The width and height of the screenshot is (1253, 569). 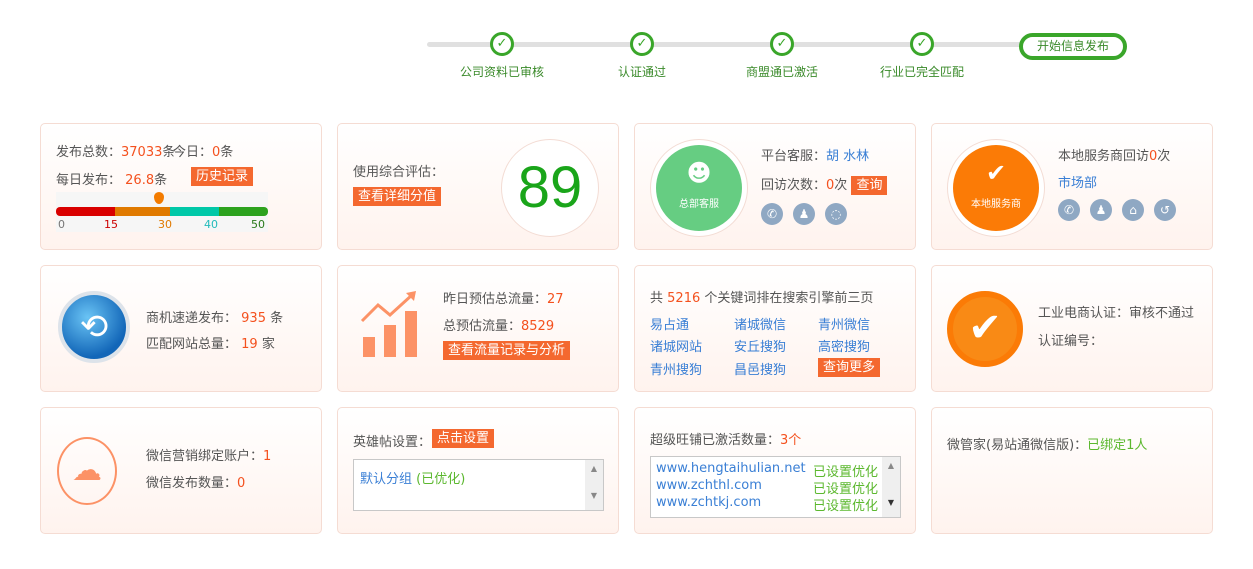 I want to click on traffic-analysis-button: 查看流量记录与分析, so click(x=507, y=350).